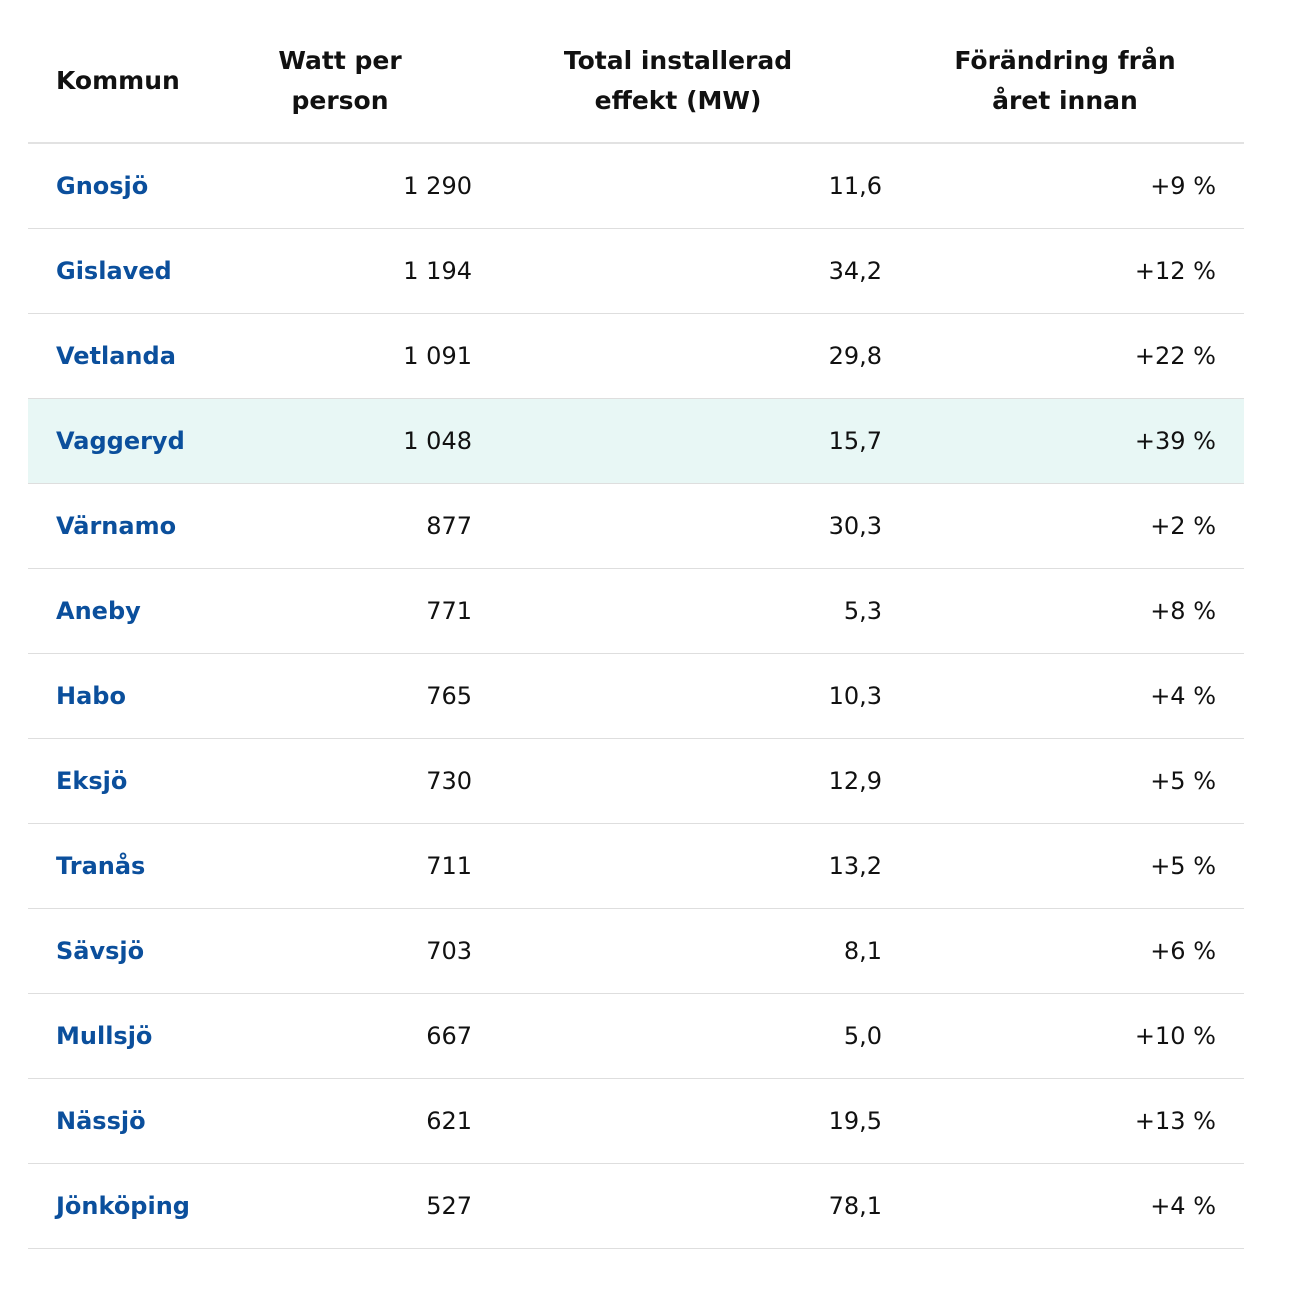 The image size is (1308, 1290). Describe the element at coordinates (688, 781) in the screenshot. I see `total-effekt-cell: 12,9` at that location.